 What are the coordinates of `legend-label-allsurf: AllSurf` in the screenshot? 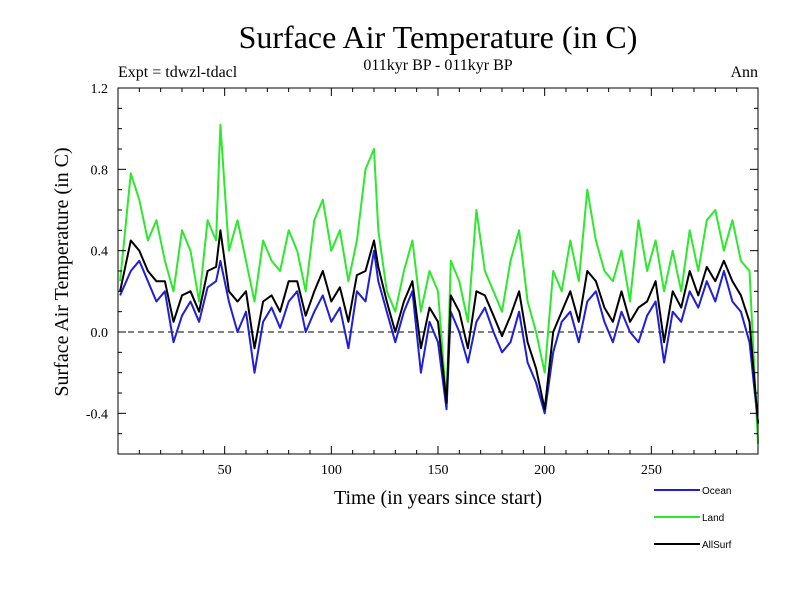 It's located at (717, 545).